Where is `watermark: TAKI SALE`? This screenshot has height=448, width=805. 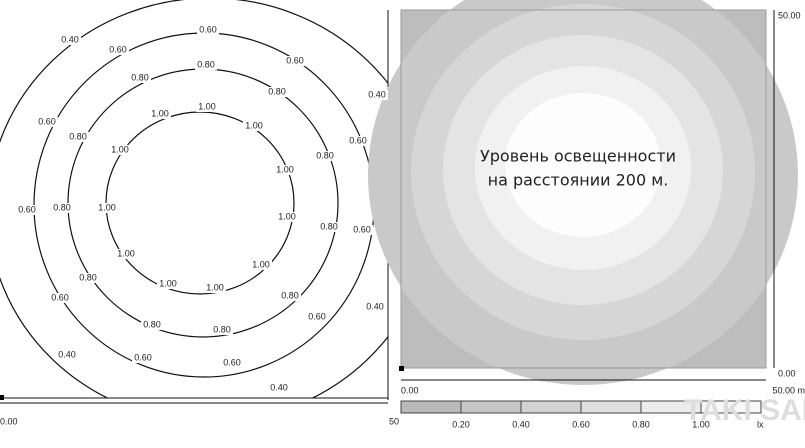
watermark: TAKI SALE is located at coordinates (744, 410).